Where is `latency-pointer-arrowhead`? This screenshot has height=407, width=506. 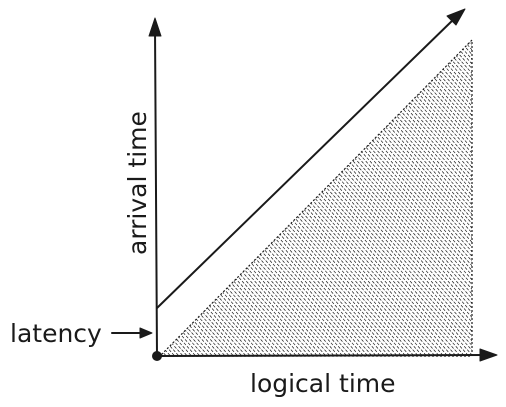 latency-pointer-arrowhead is located at coordinates (146, 333).